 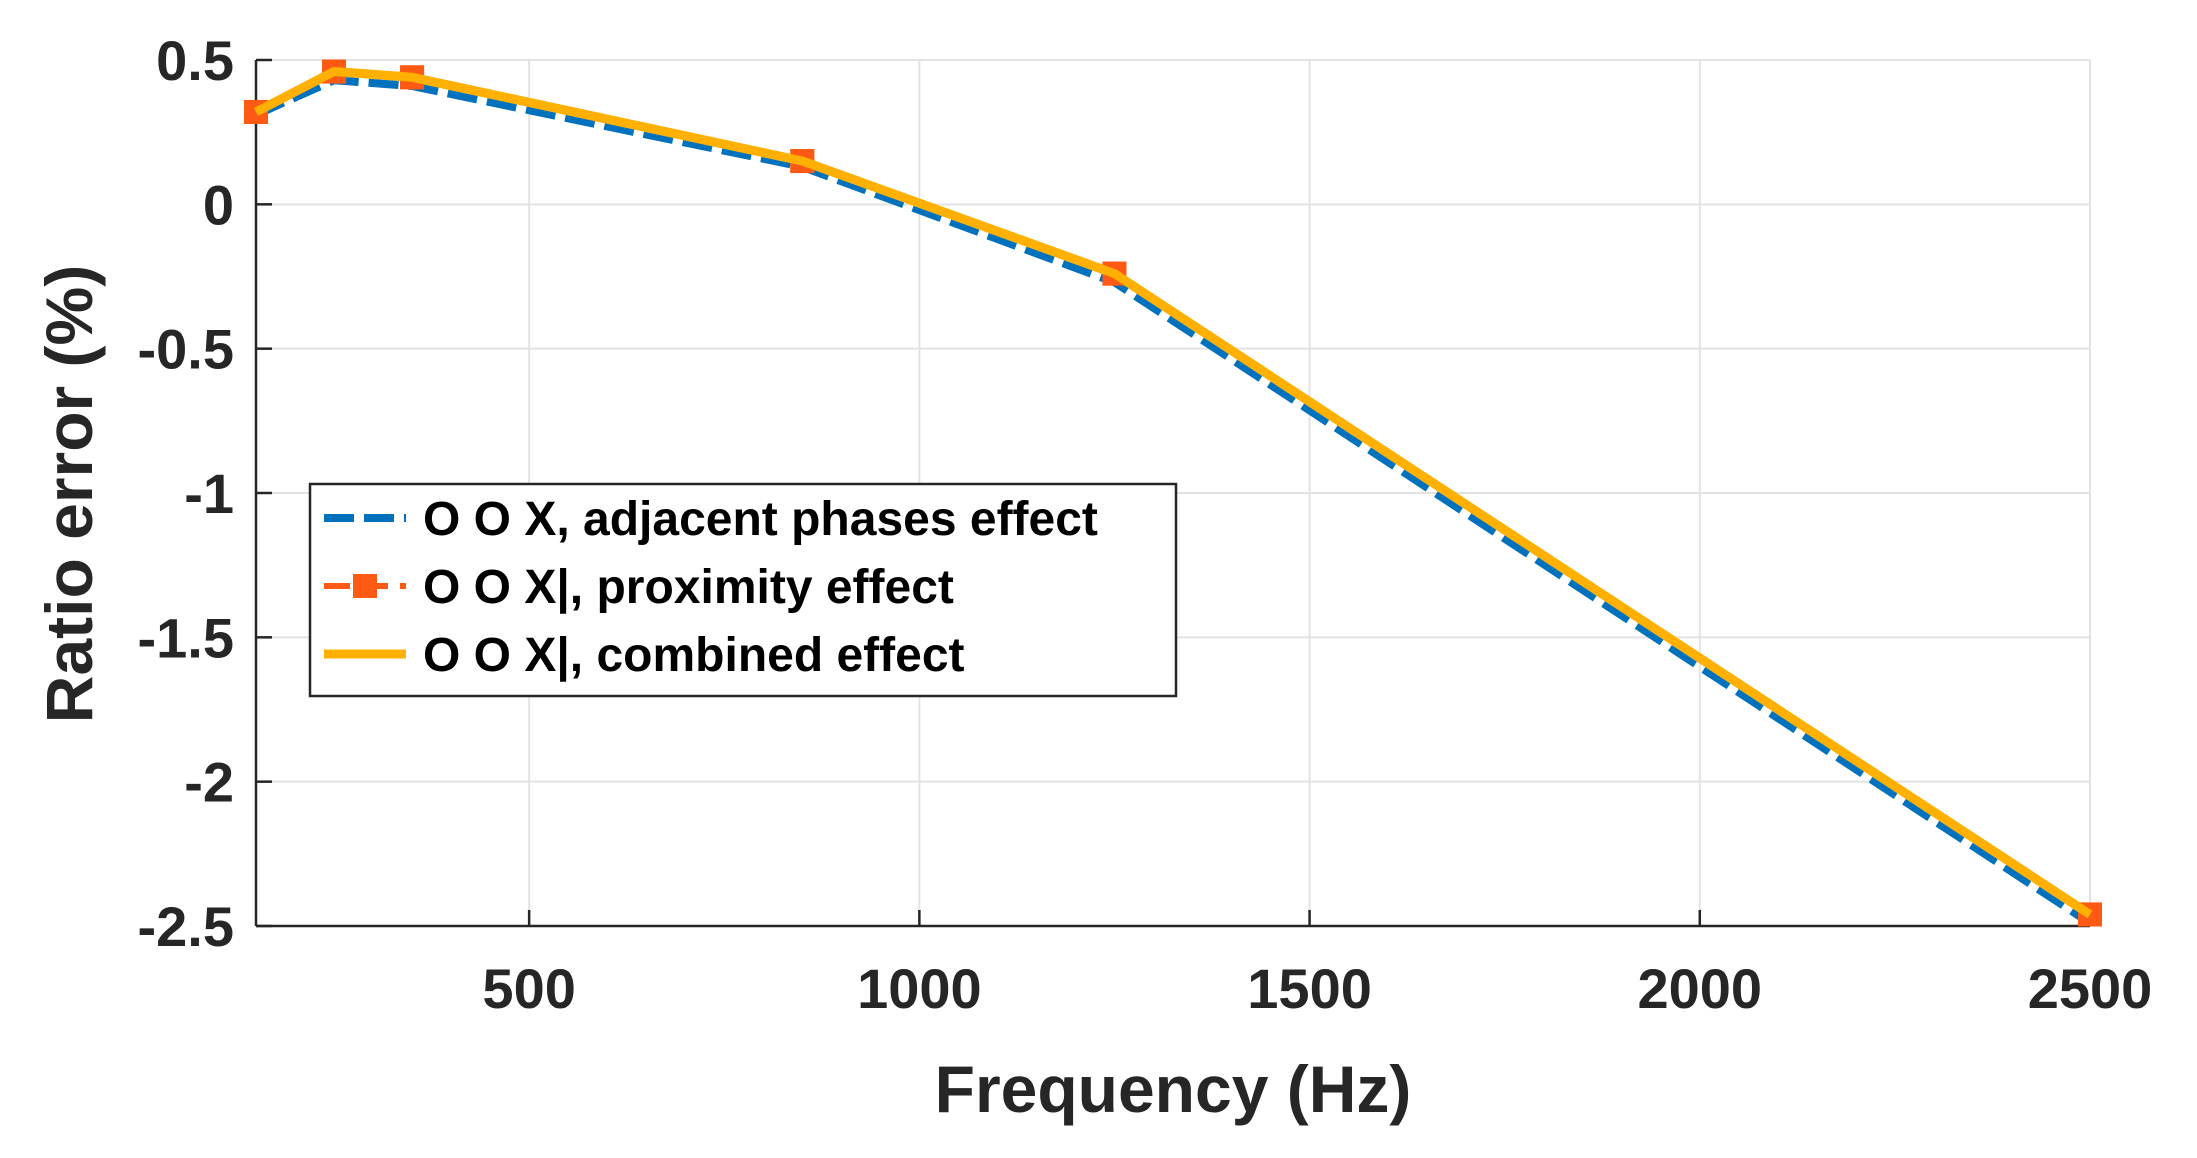 I want to click on x-tick-label: 1500, so click(x=1309, y=988).